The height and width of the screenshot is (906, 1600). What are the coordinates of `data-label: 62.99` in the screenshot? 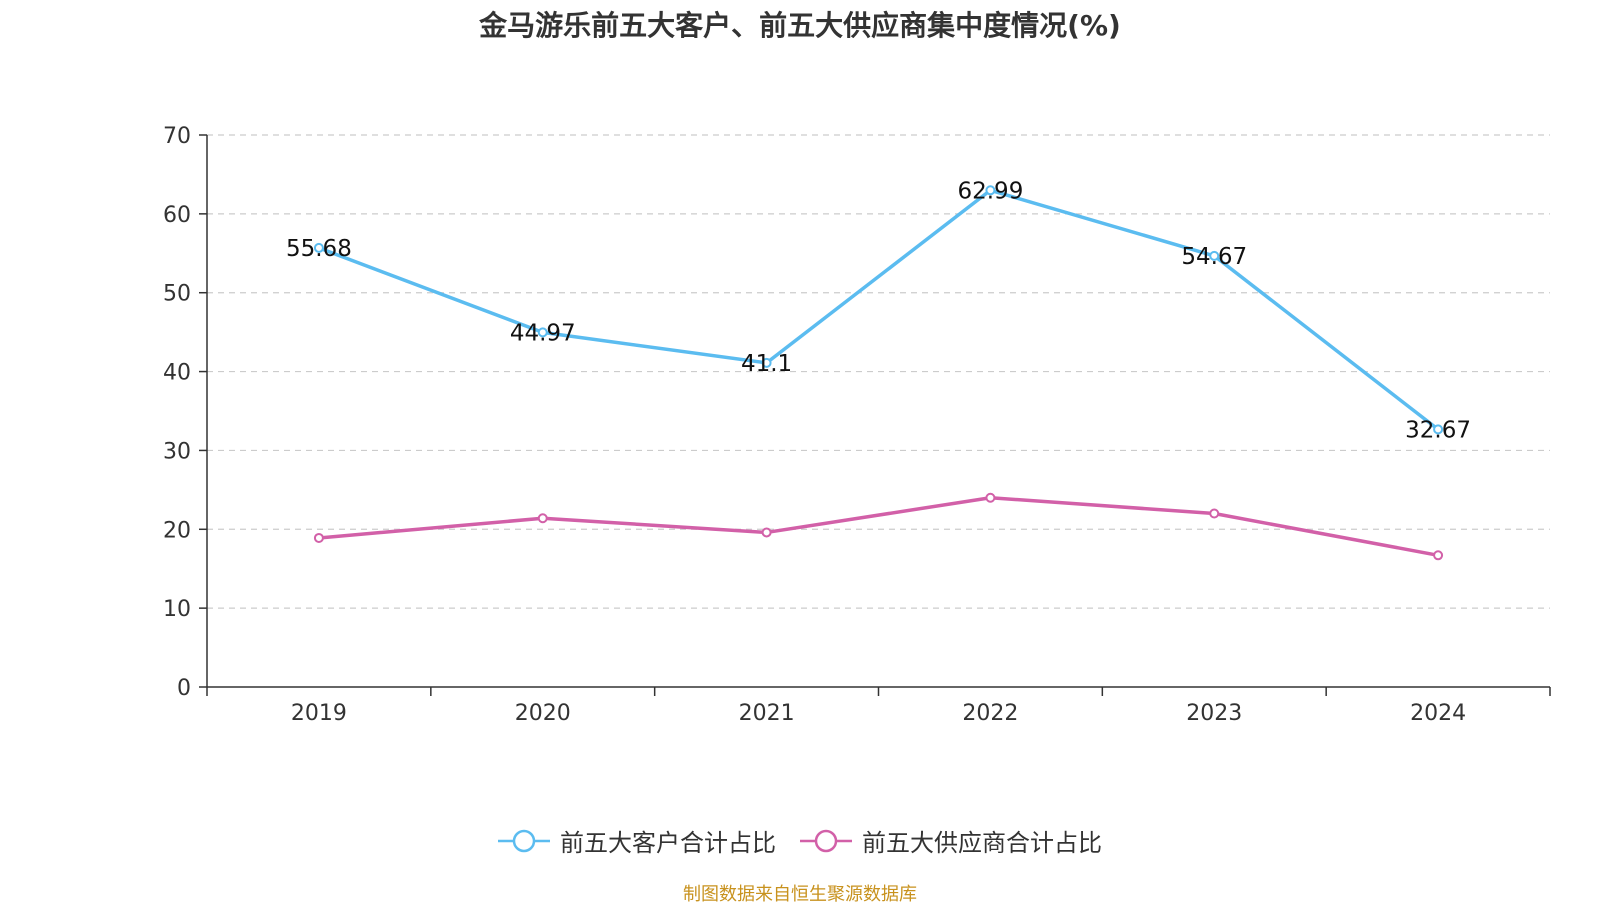 It's located at (990, 191).